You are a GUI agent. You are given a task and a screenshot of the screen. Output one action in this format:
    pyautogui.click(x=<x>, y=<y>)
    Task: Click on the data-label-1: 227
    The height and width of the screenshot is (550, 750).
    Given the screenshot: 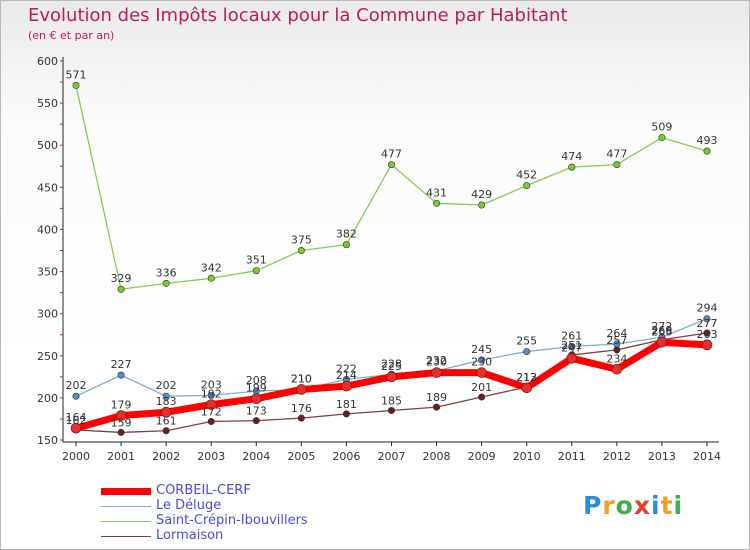 What is the action you would take?
    pyautogui.click(x=121, y=364)
    